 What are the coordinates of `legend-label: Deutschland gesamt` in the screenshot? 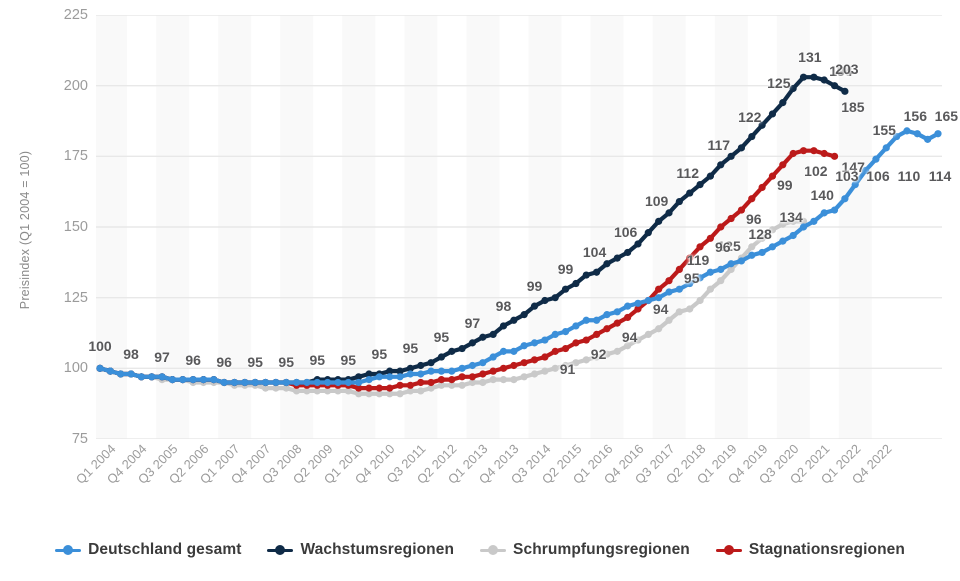 It's located at (165, 549).